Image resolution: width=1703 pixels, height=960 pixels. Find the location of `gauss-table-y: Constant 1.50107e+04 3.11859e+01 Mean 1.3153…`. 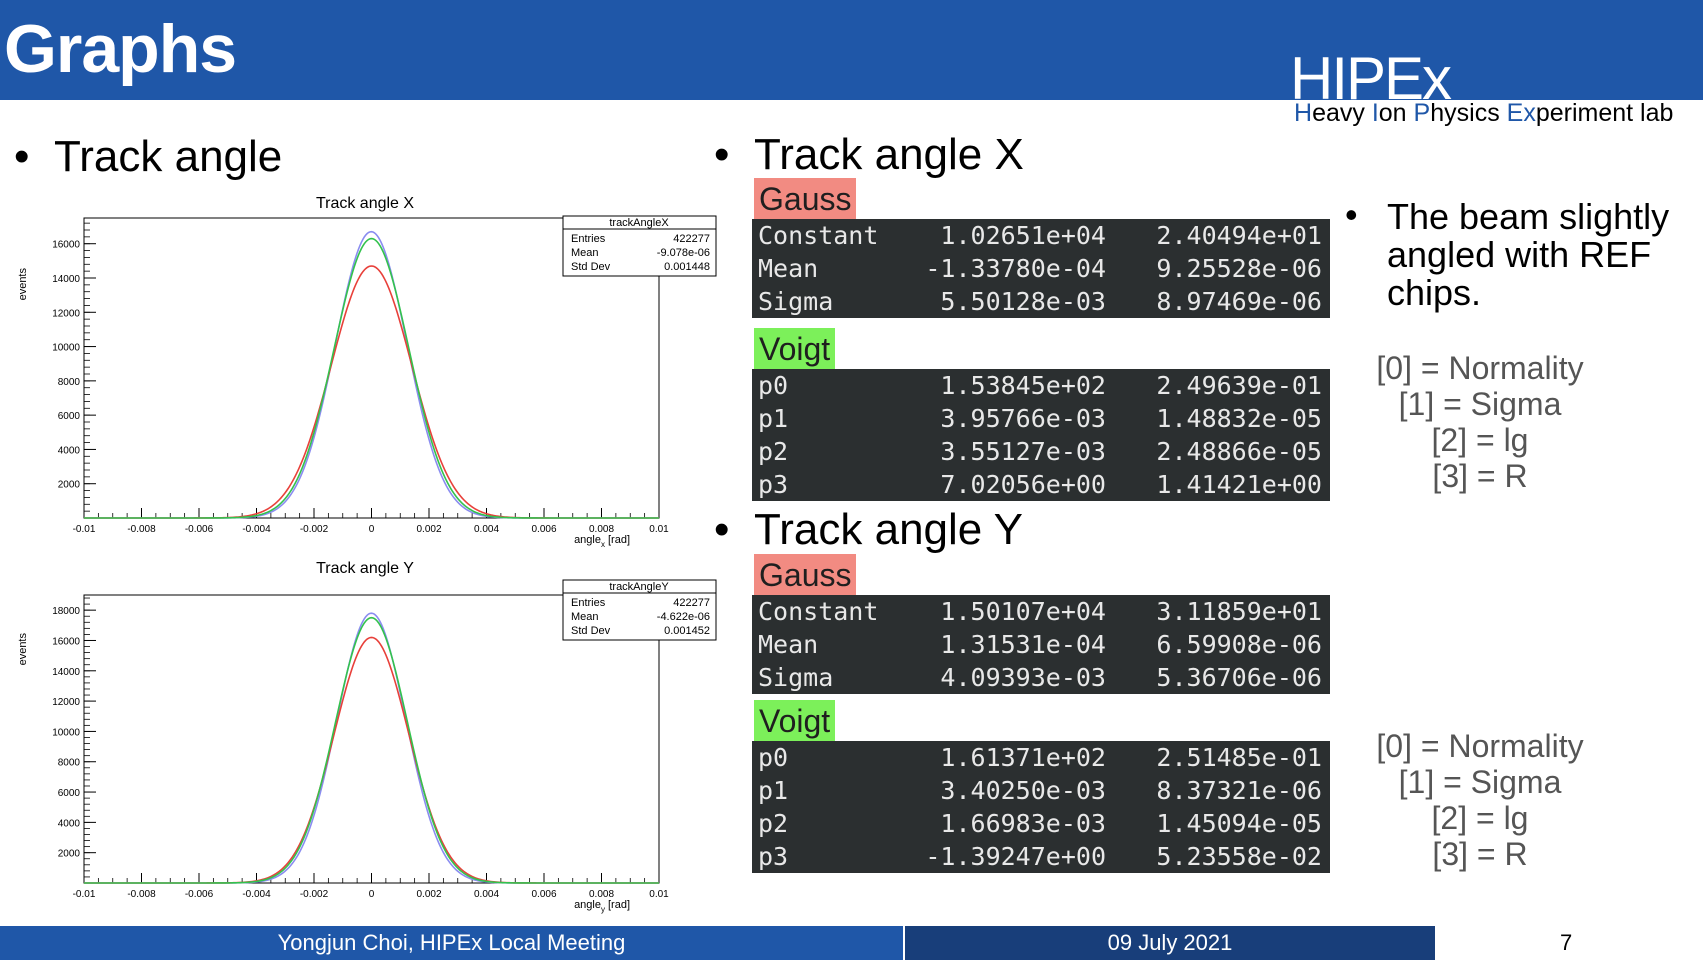

gauss-table-y: Constant 1.50107e+04 3.11859e+01 Mean 1.3153… is located at coordinates (1041, 644).